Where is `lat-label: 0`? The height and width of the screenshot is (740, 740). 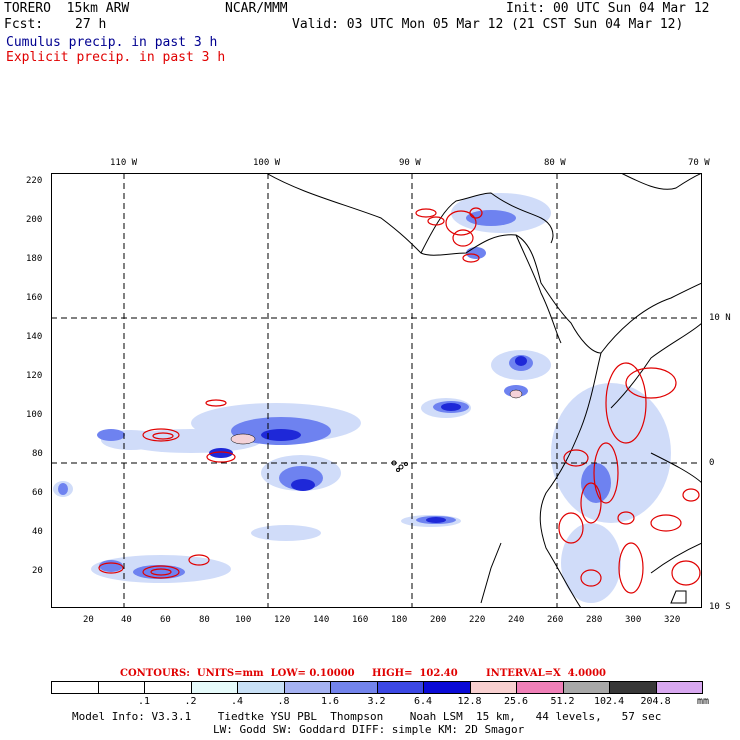 lat-label: 0 is located at coordinates (712, 463).